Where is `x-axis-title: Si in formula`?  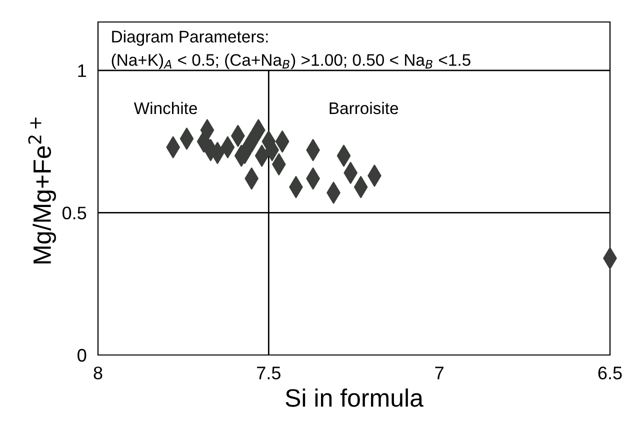
x-axis-title: Si in formula is located at coordinates (355, 397).